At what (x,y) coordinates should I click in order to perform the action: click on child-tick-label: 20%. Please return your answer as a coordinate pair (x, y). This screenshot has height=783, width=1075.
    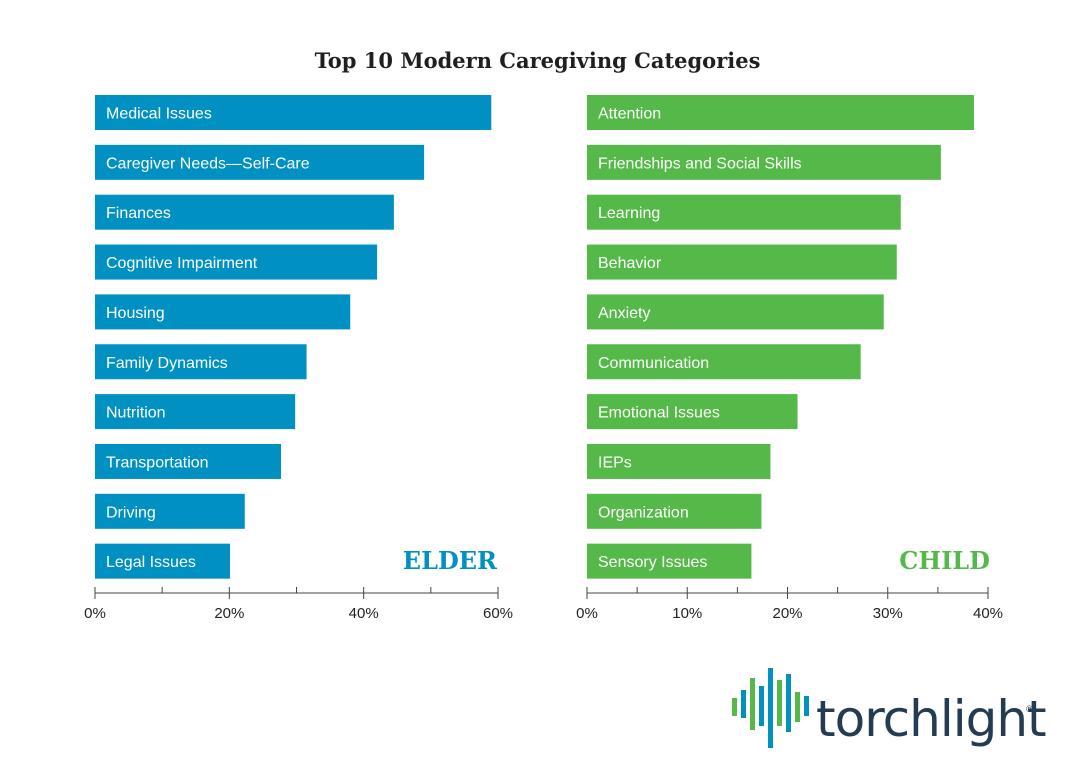
    Looking at the image, I should click on (787, 613).